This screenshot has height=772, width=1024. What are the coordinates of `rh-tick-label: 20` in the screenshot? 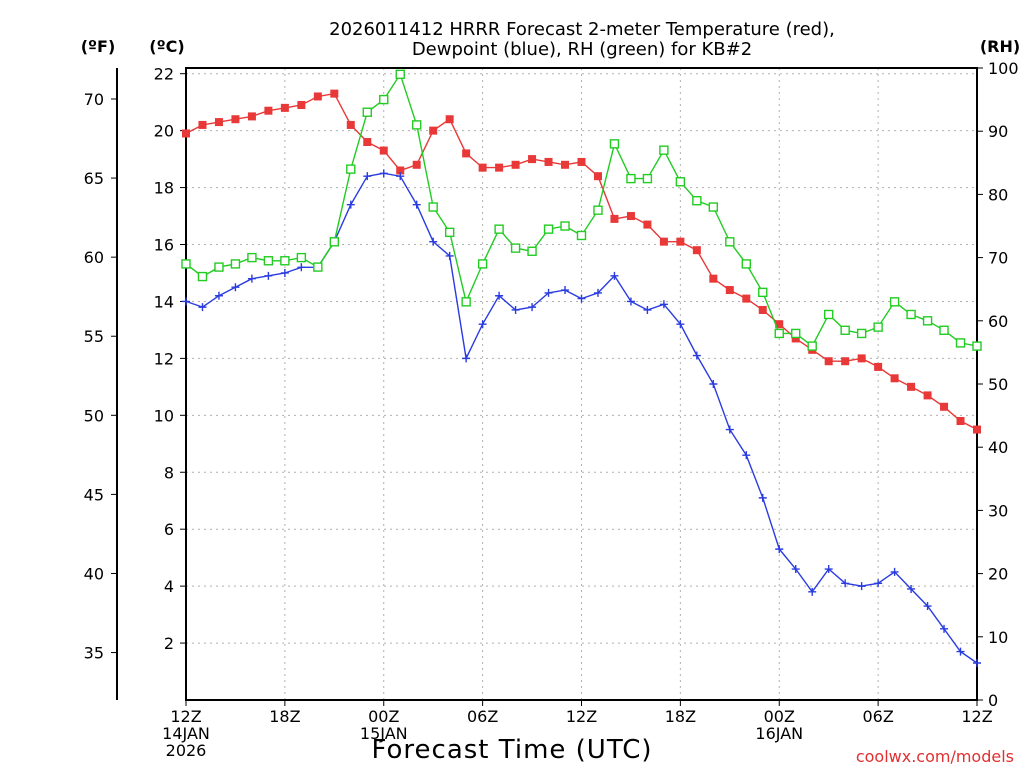 It's located at (998, 574).